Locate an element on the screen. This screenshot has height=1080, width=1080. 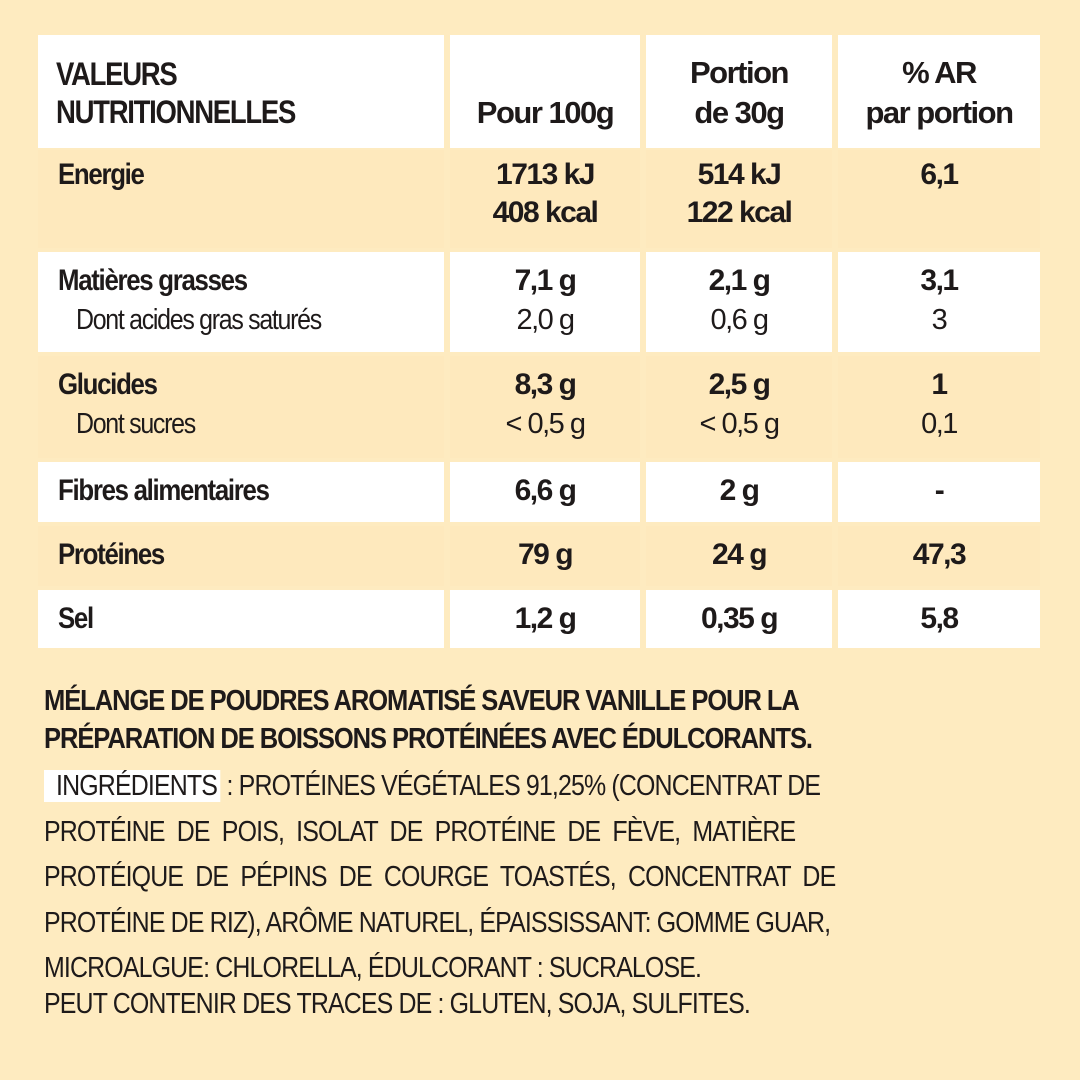
row-energie-per100: 1713 kJ 408 kcal is located at coordinates (545, 199).